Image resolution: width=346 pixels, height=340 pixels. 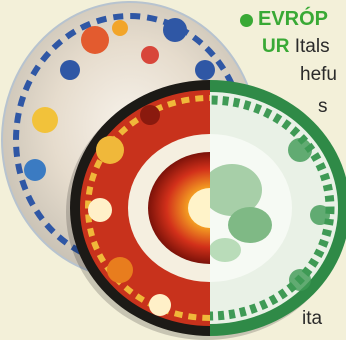 I want to click on heading-line-1: EVRÓP, so click(x=293, y=19).